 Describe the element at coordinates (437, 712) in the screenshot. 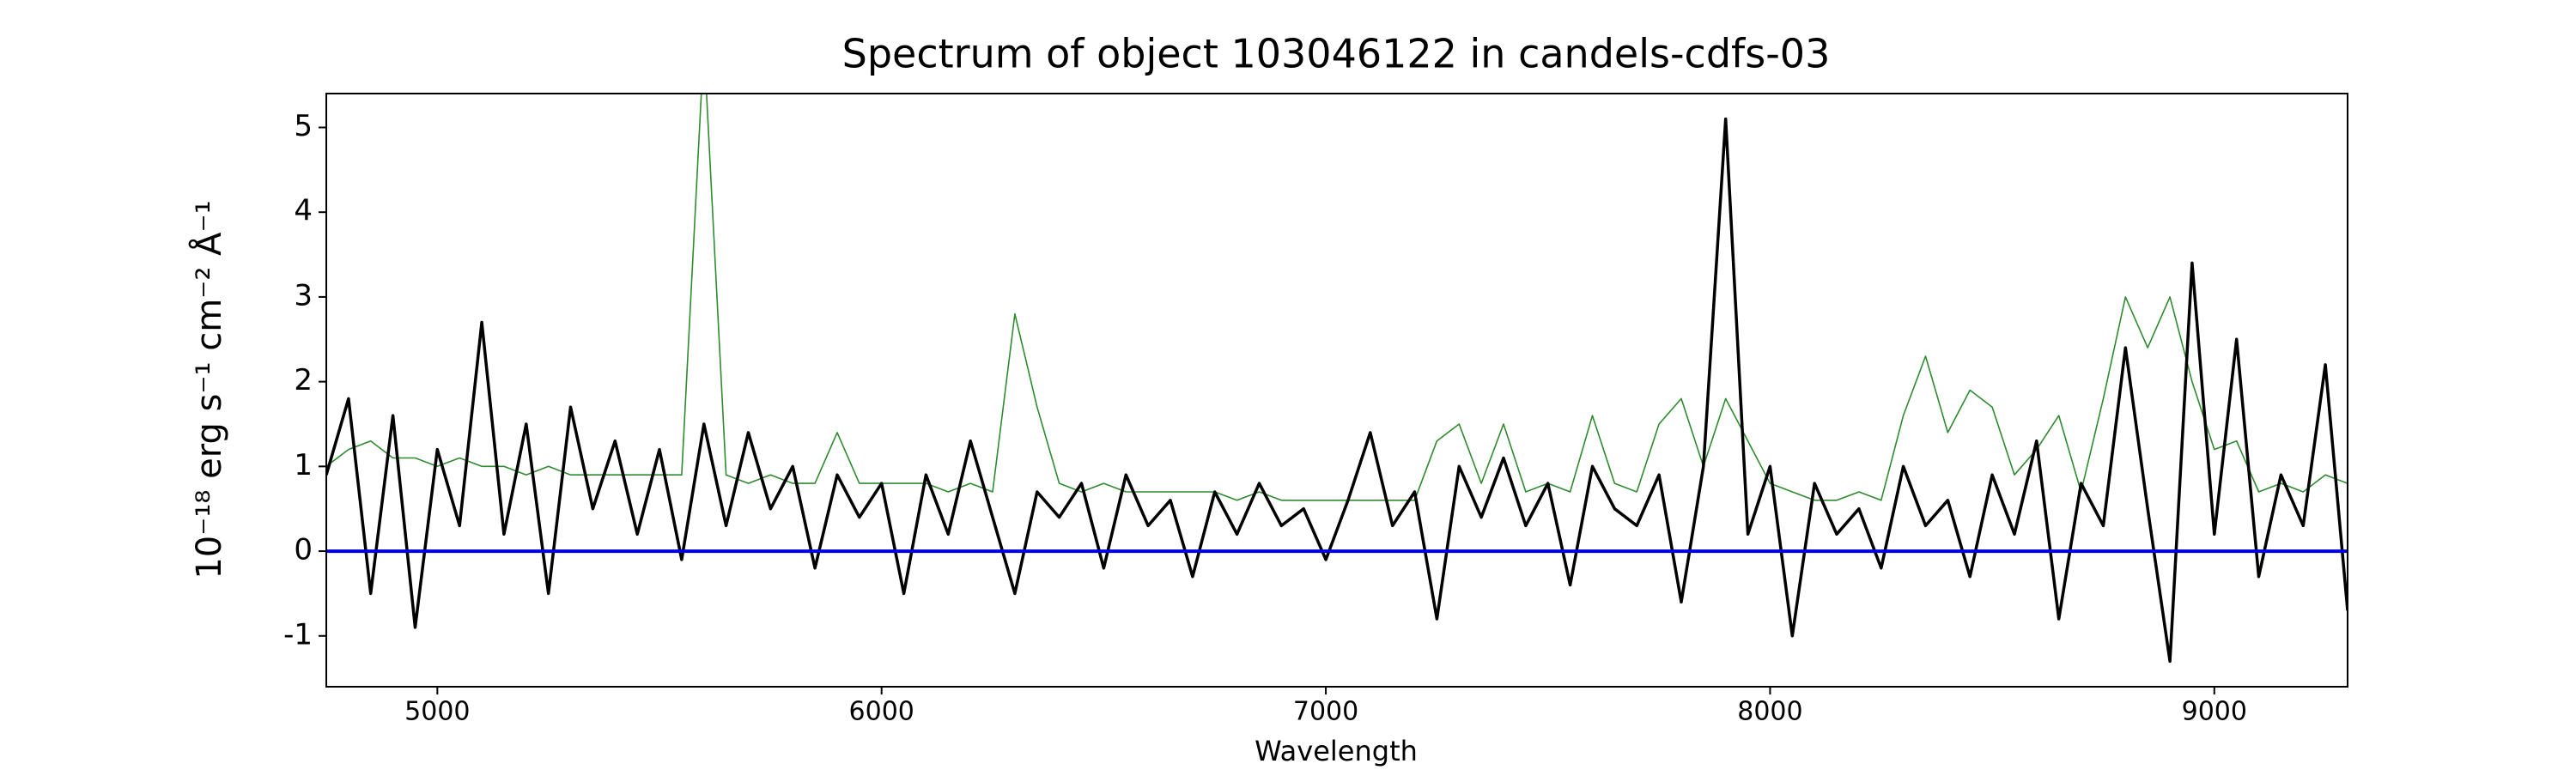

I see `x-tick-label: 5000` at that location.